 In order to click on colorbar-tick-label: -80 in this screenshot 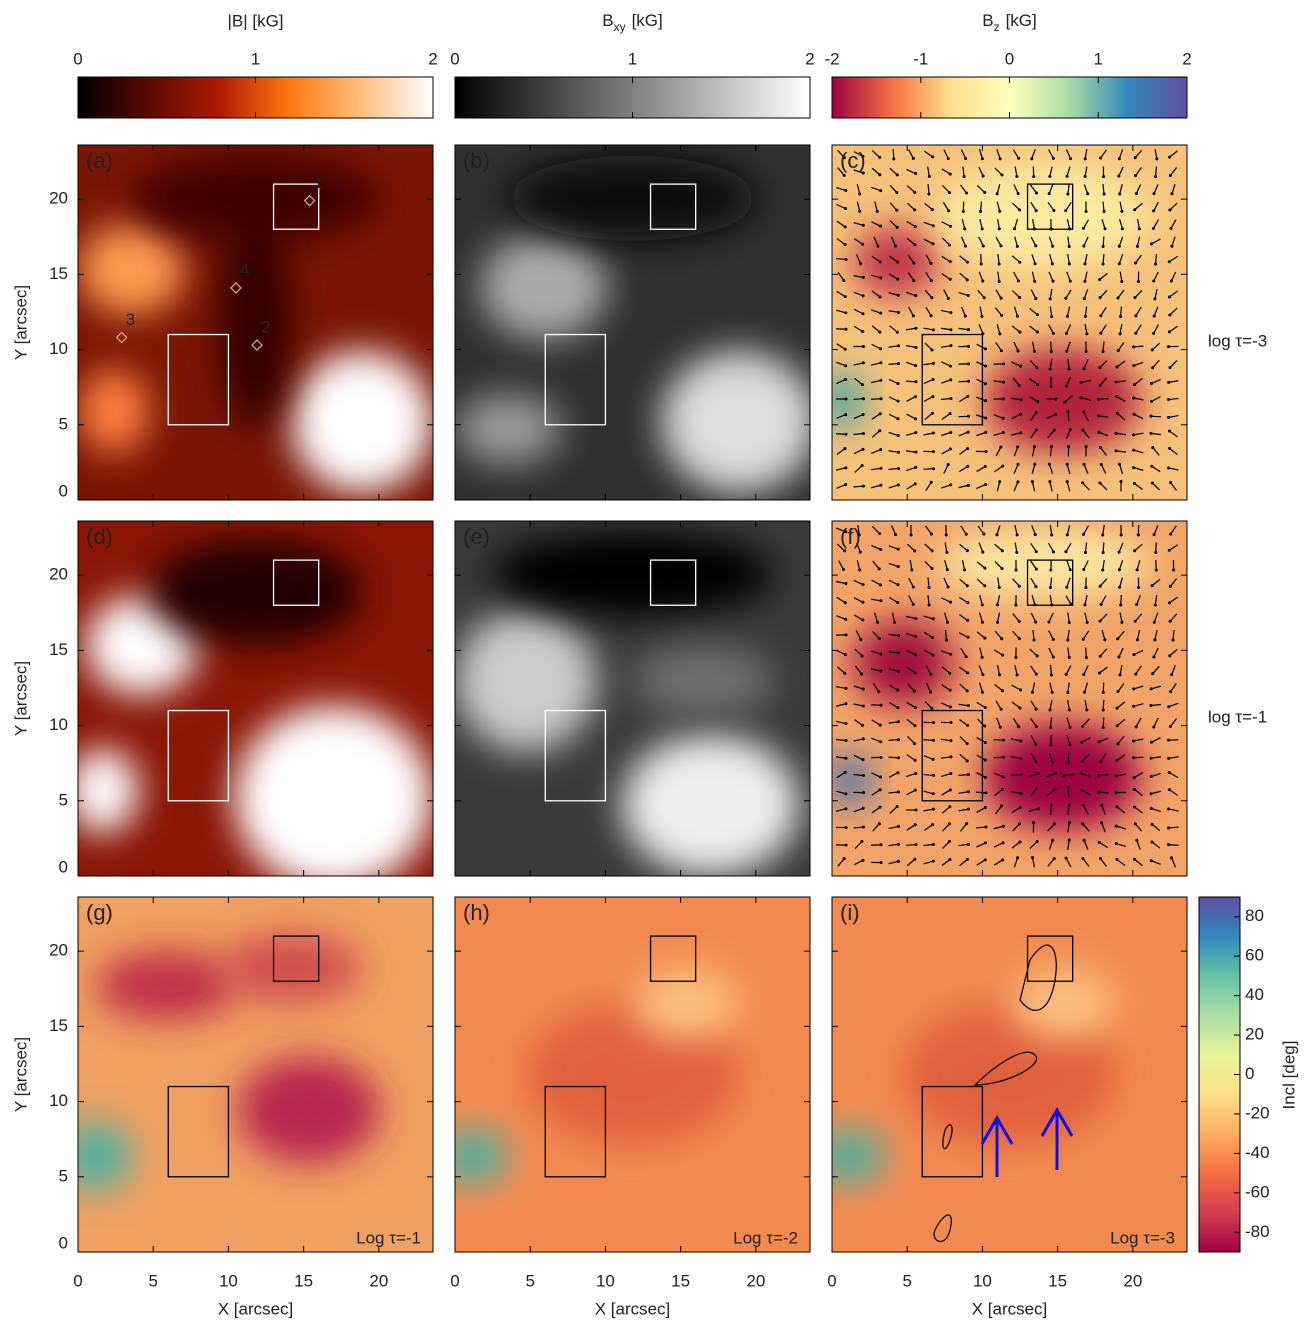, I will do `click(1257, 1231)`.